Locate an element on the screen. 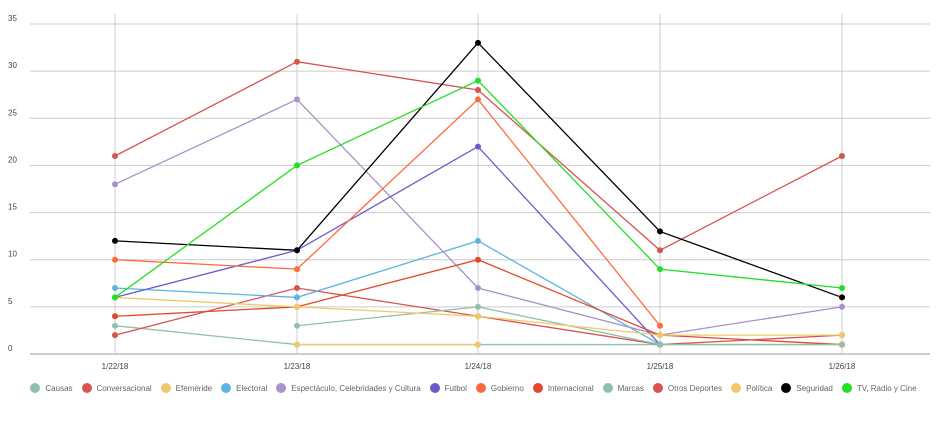 This screenshot has height=433, width=947. legend-label: Causas is located at coordinates (59, 388).